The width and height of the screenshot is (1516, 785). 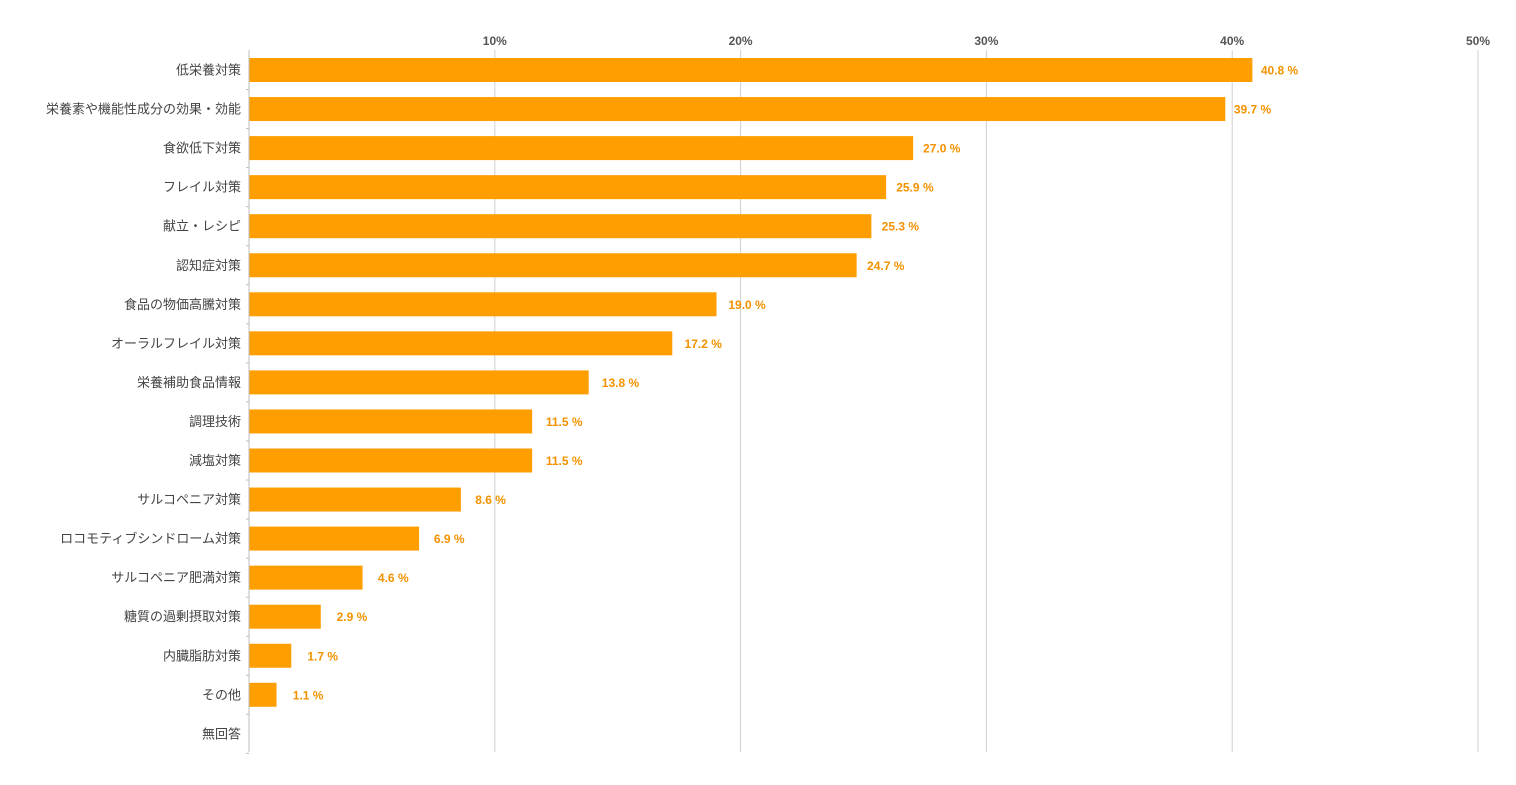 What do you see at coordinates (308, 695) in the screenshot?
I see `value-label: 1.1 %` at bounding box center [308, 695].